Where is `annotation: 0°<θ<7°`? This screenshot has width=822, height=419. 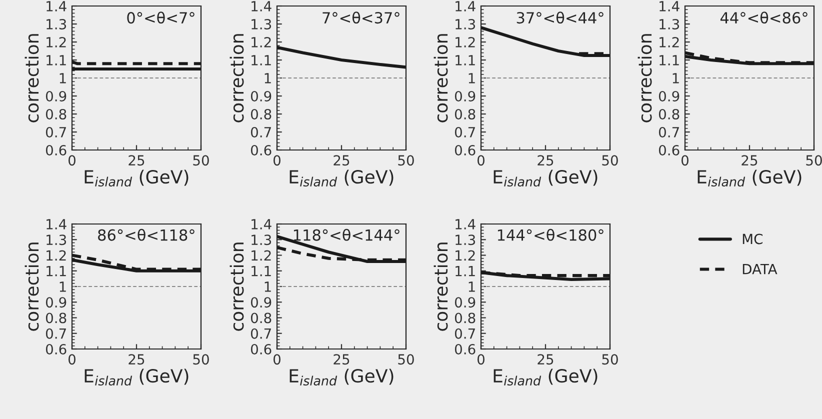 annotation: 0°<θ<7° is located at coordinates (160, 18).